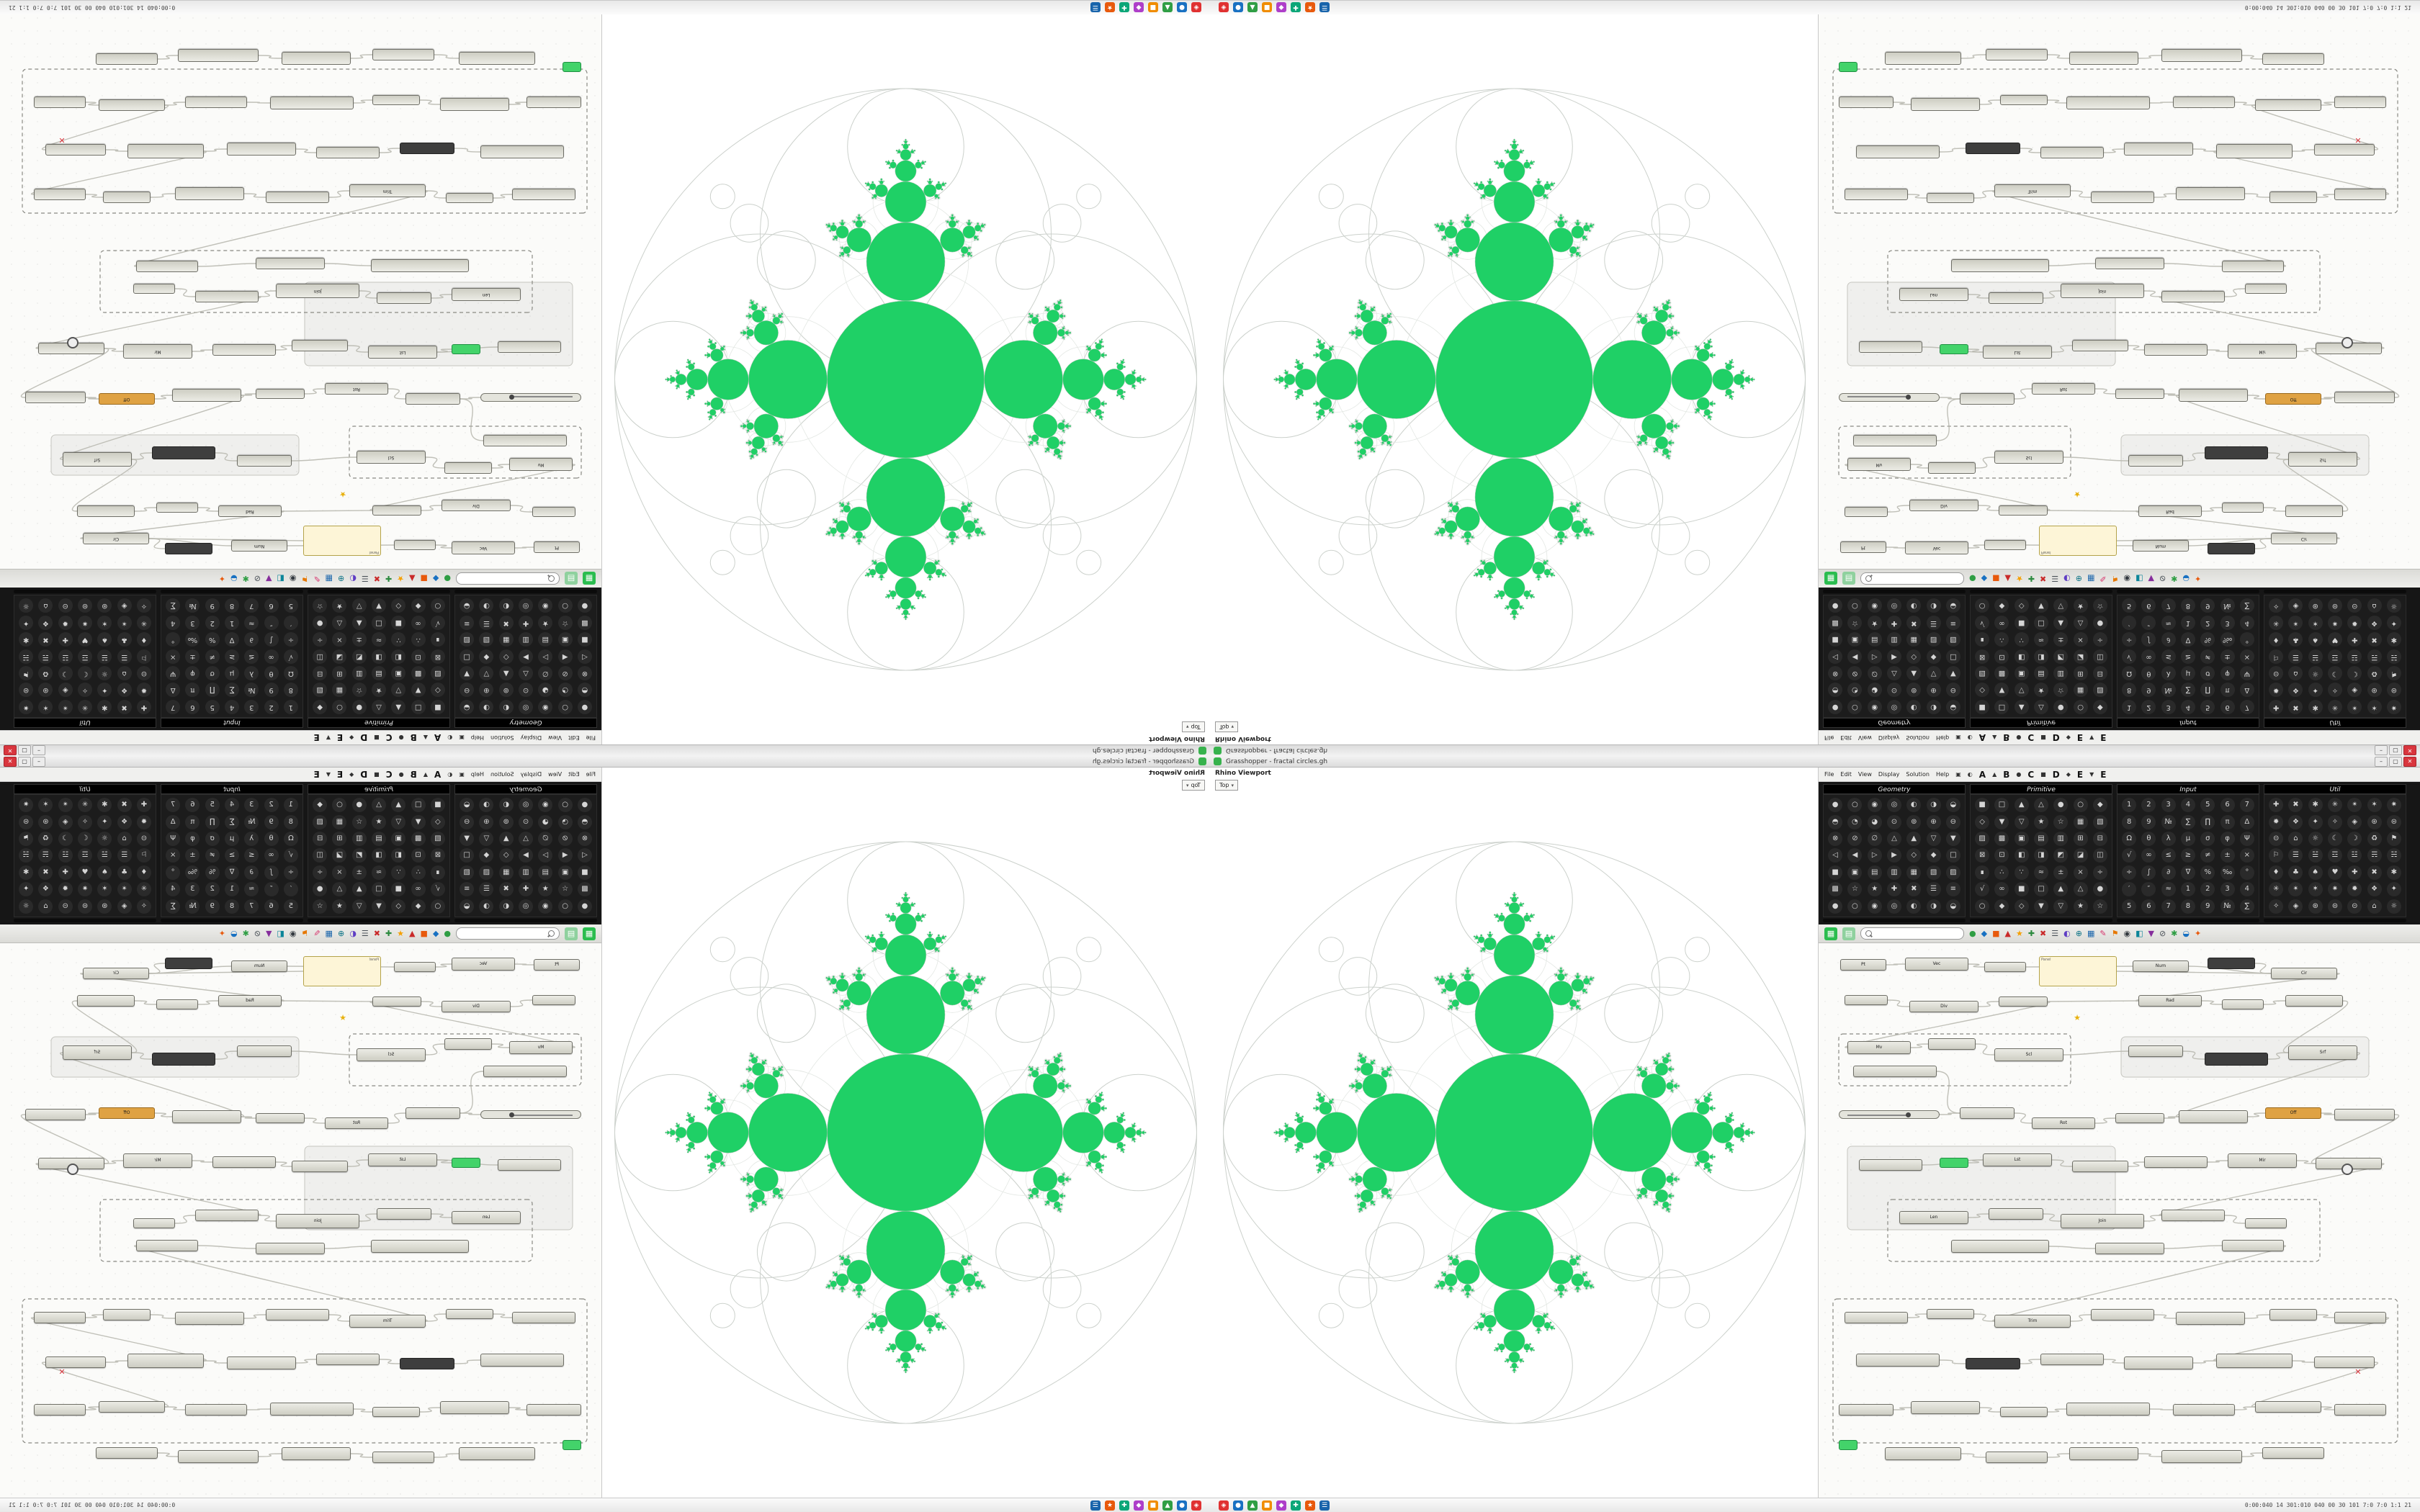 The height and width of the screenshot is (1512, 2420). Describe the element at coordinates (104, 872) in the screenshot. I see `component-icon: ♠` at that location.